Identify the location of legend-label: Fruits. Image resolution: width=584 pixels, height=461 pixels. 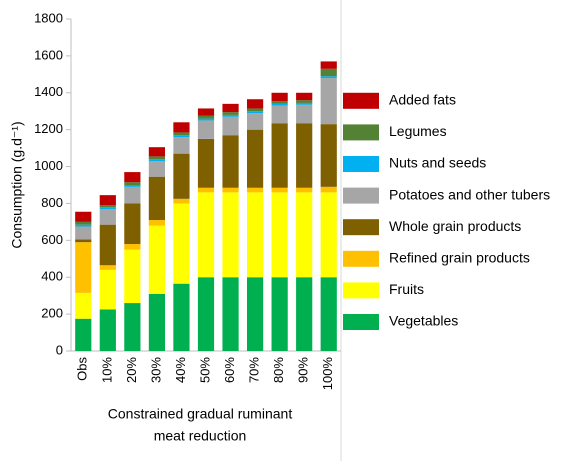
(406, 289).